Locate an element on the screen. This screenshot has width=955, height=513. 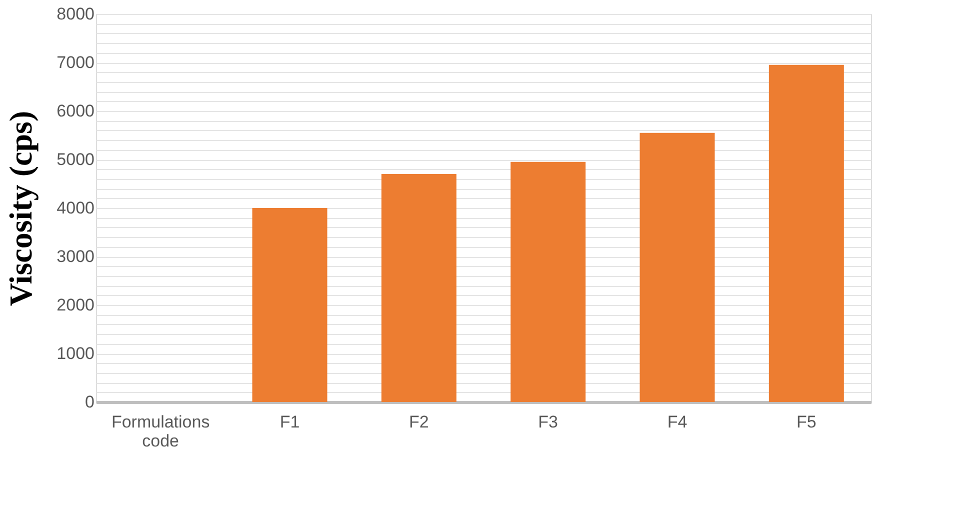
y-tick-label: 5000 is located at coordinates (75, 159).